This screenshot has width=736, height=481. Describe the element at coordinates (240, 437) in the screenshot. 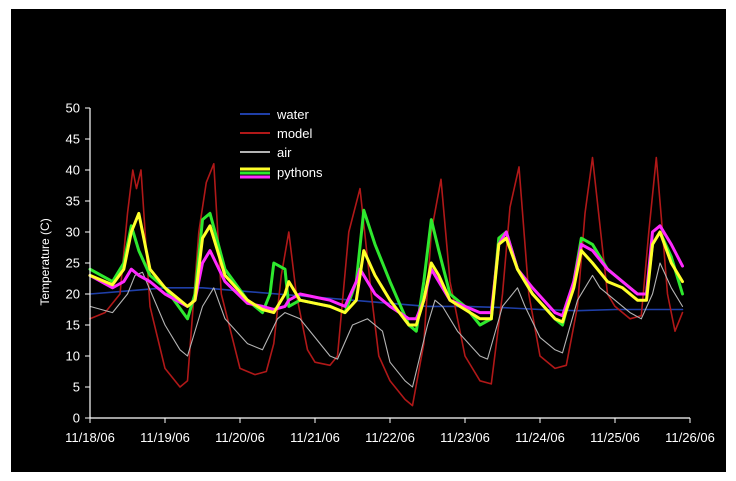

I see `x-tick-label: 11/20/06` at that location.